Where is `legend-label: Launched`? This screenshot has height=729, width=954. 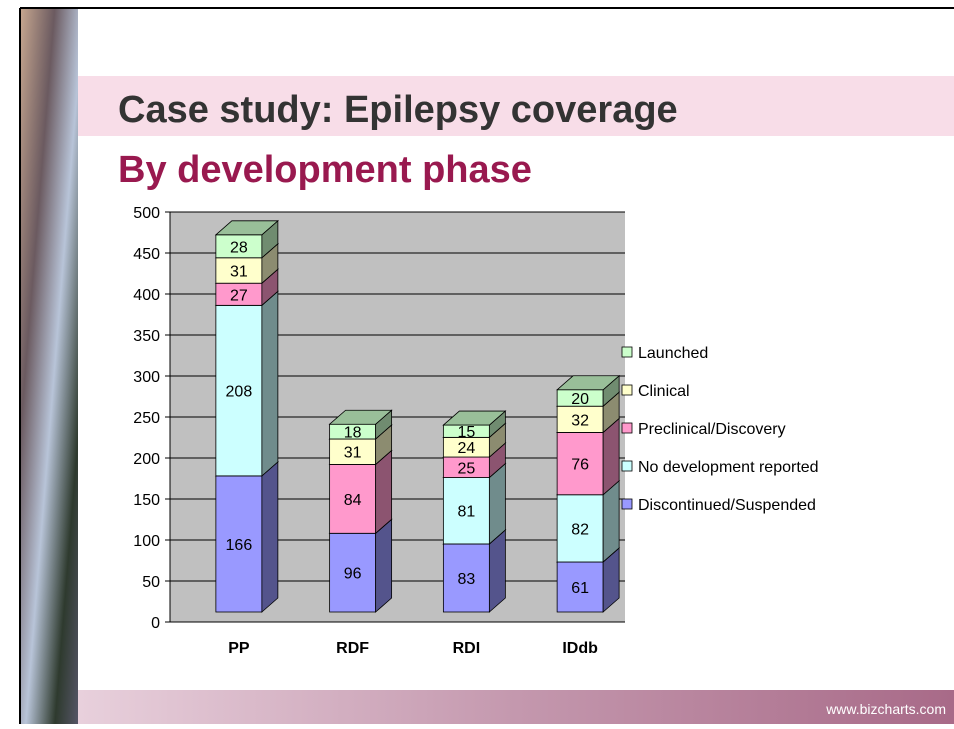 legend-label: Launched is located at coordinates (673, 353).